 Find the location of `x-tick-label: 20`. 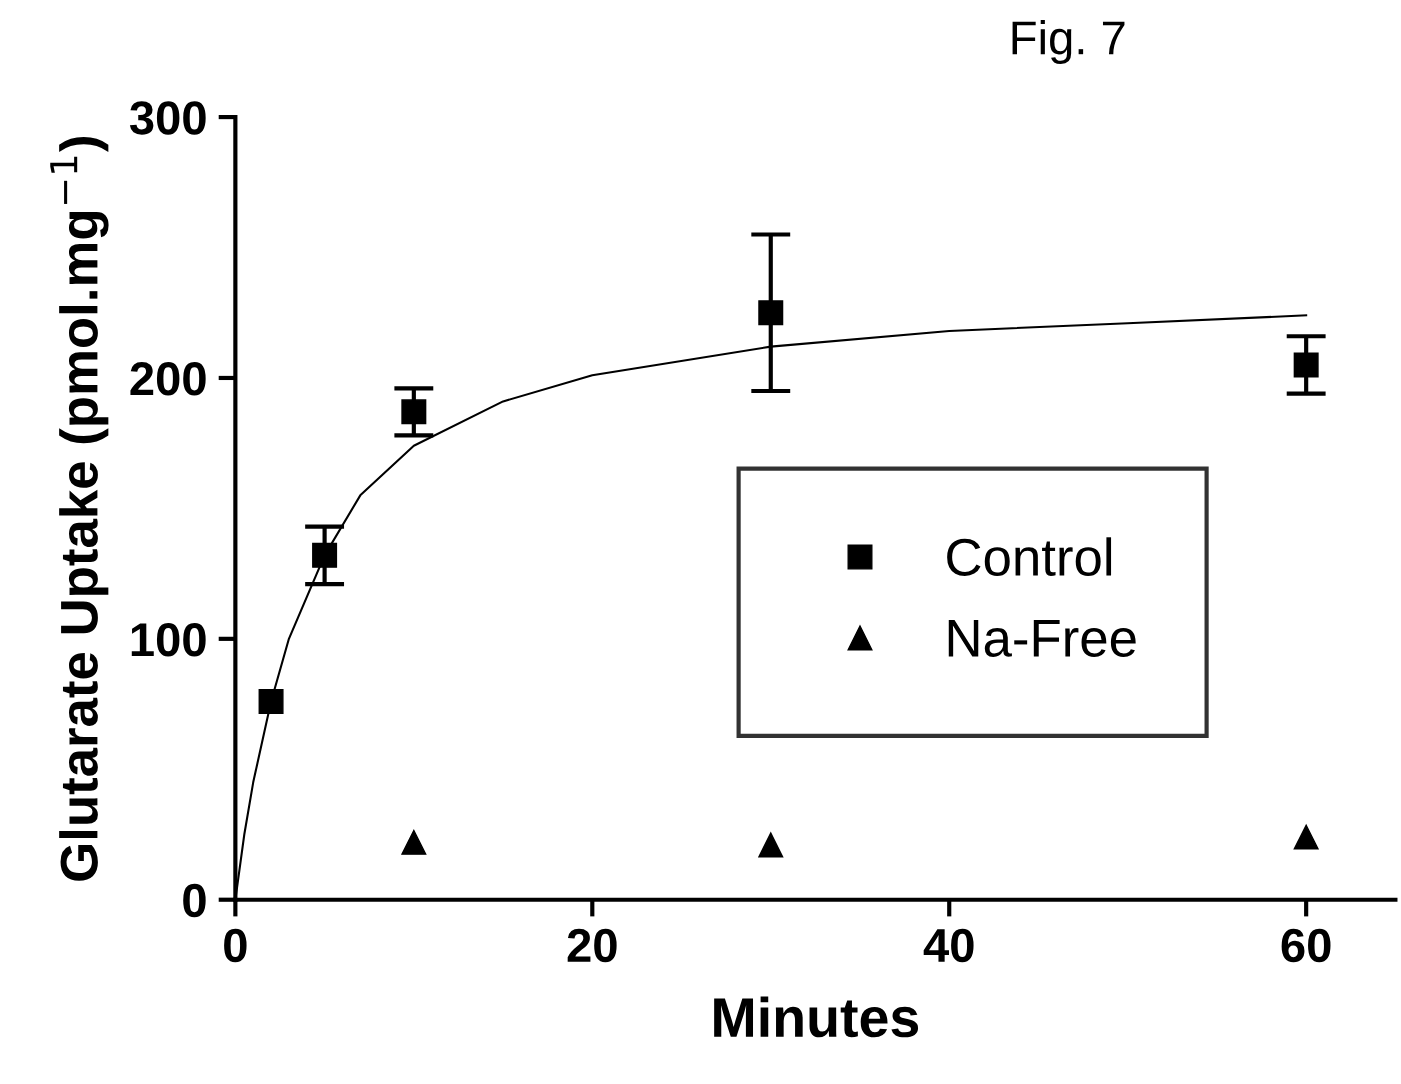

x-tick-label: 20 is located at coordinates (592, 945).